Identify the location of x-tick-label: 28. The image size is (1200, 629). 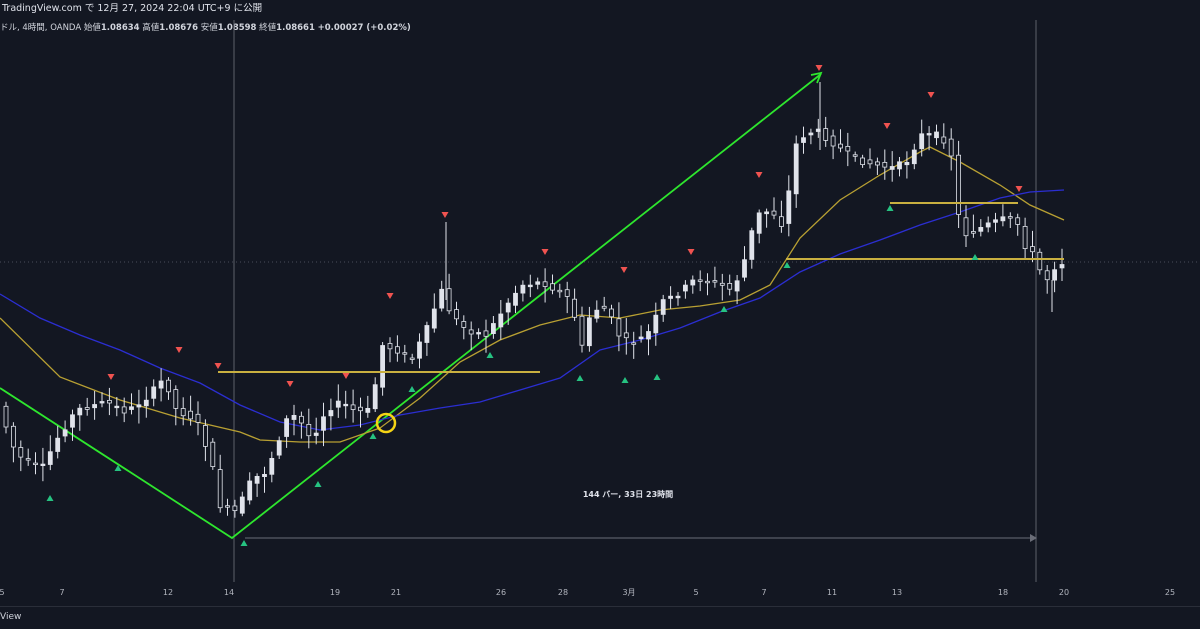
(563, 592).